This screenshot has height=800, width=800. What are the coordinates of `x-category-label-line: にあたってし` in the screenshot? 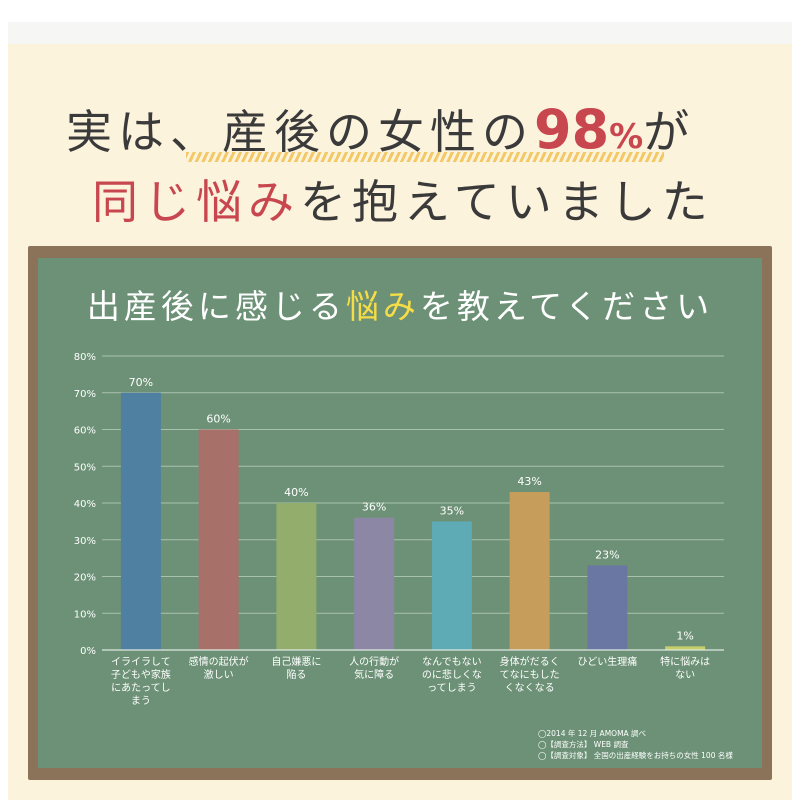 It's located at (141, 688).